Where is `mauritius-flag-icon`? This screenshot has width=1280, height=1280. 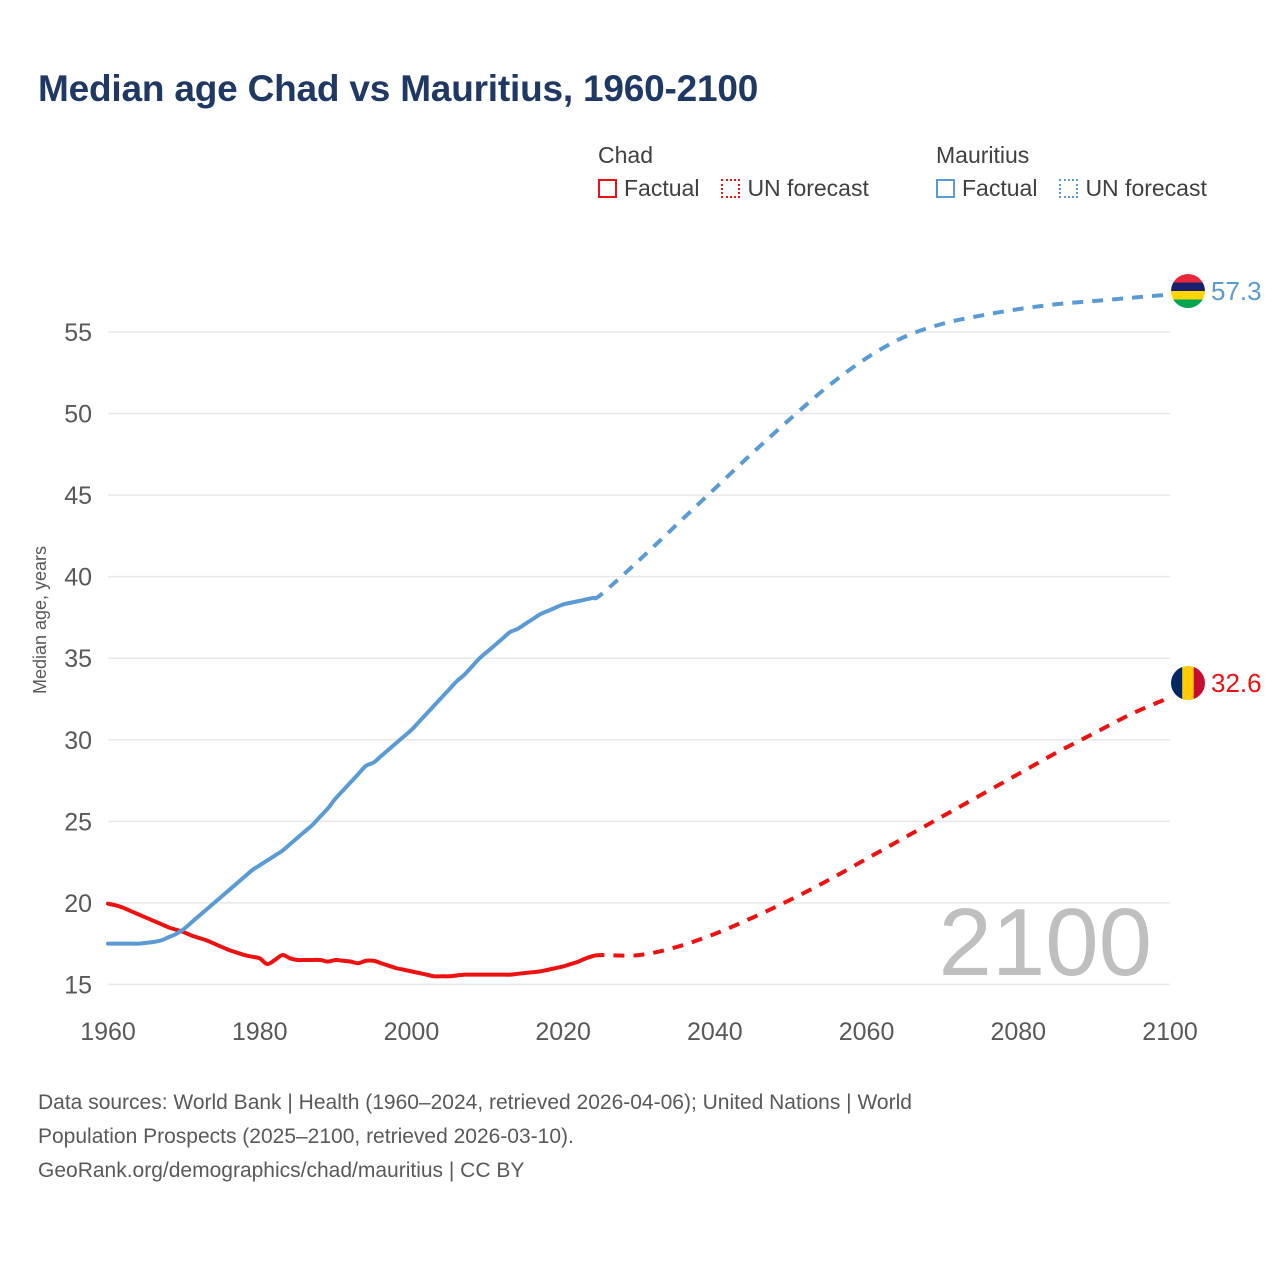 mauritius-flag-icon is located at coordinates (1188, 291).